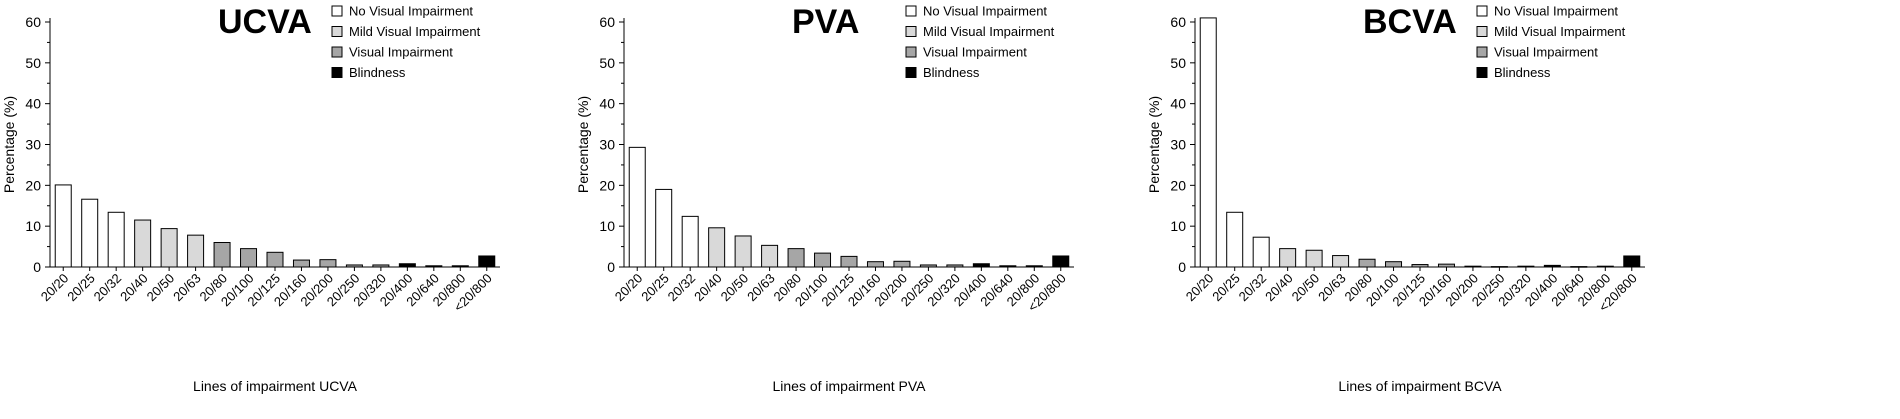  I want to click on pva-category-label: 20/32, so click(682, 288).